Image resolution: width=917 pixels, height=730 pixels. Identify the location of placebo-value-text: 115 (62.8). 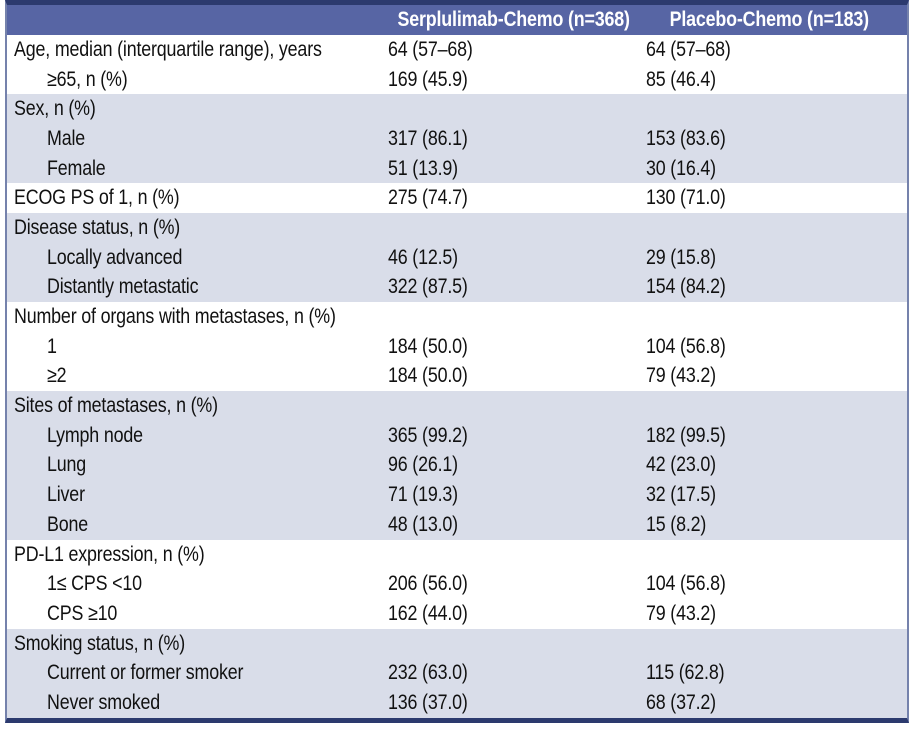
(685, 673).